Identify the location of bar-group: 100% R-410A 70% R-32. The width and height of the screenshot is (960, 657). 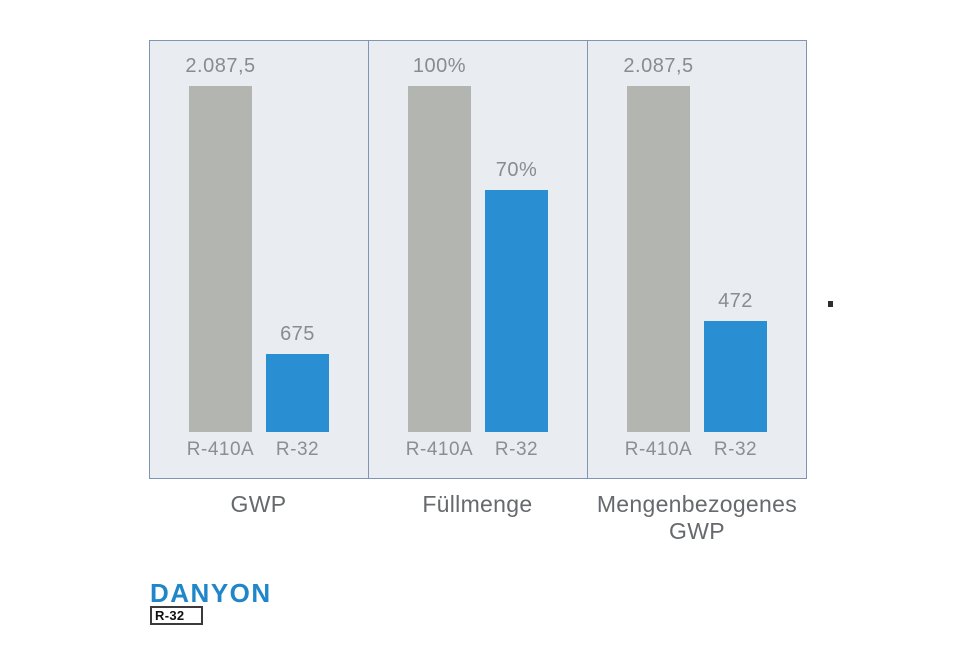
(476, 259).